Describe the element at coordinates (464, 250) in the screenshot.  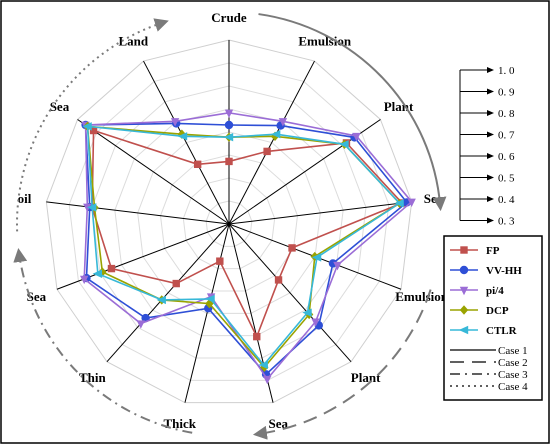
I see `legend-marker-fp` at that location.